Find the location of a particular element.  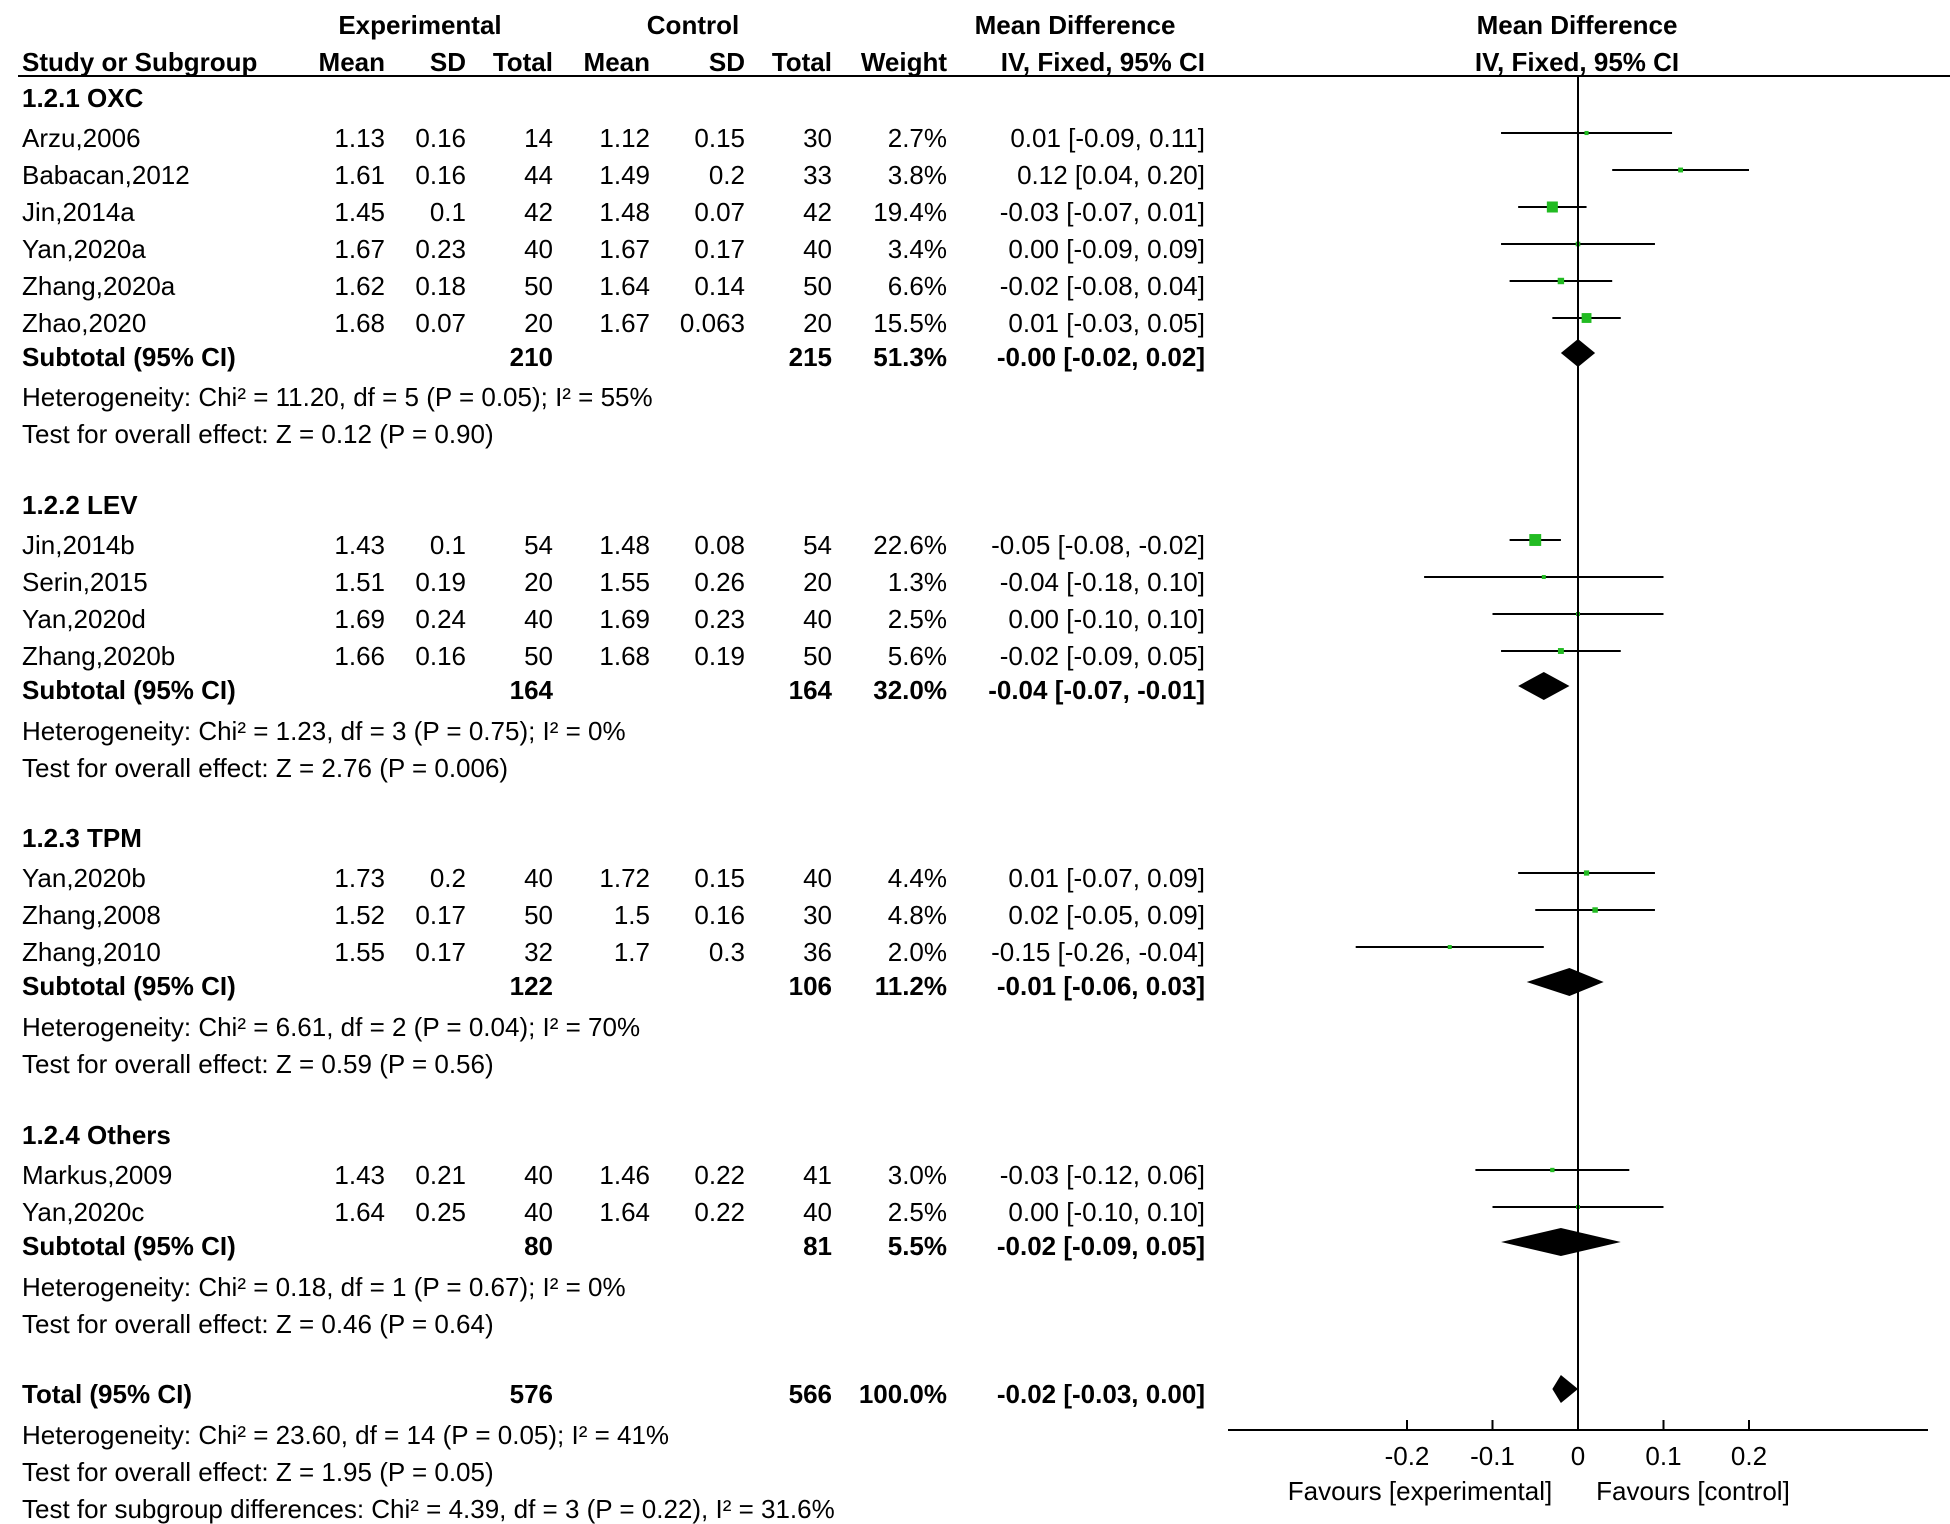

study-weight: 2.5% is located at coordinates (917, 619).